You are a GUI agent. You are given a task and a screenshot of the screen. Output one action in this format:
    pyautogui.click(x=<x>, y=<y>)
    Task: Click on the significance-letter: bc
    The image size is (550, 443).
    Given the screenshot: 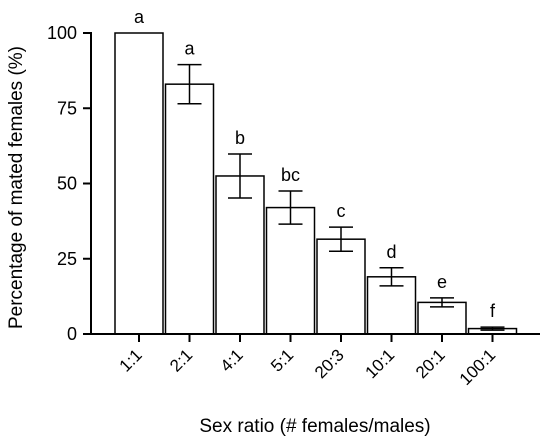 What is the action you would take?
    pyautogui.click(x=290, y=175)
    